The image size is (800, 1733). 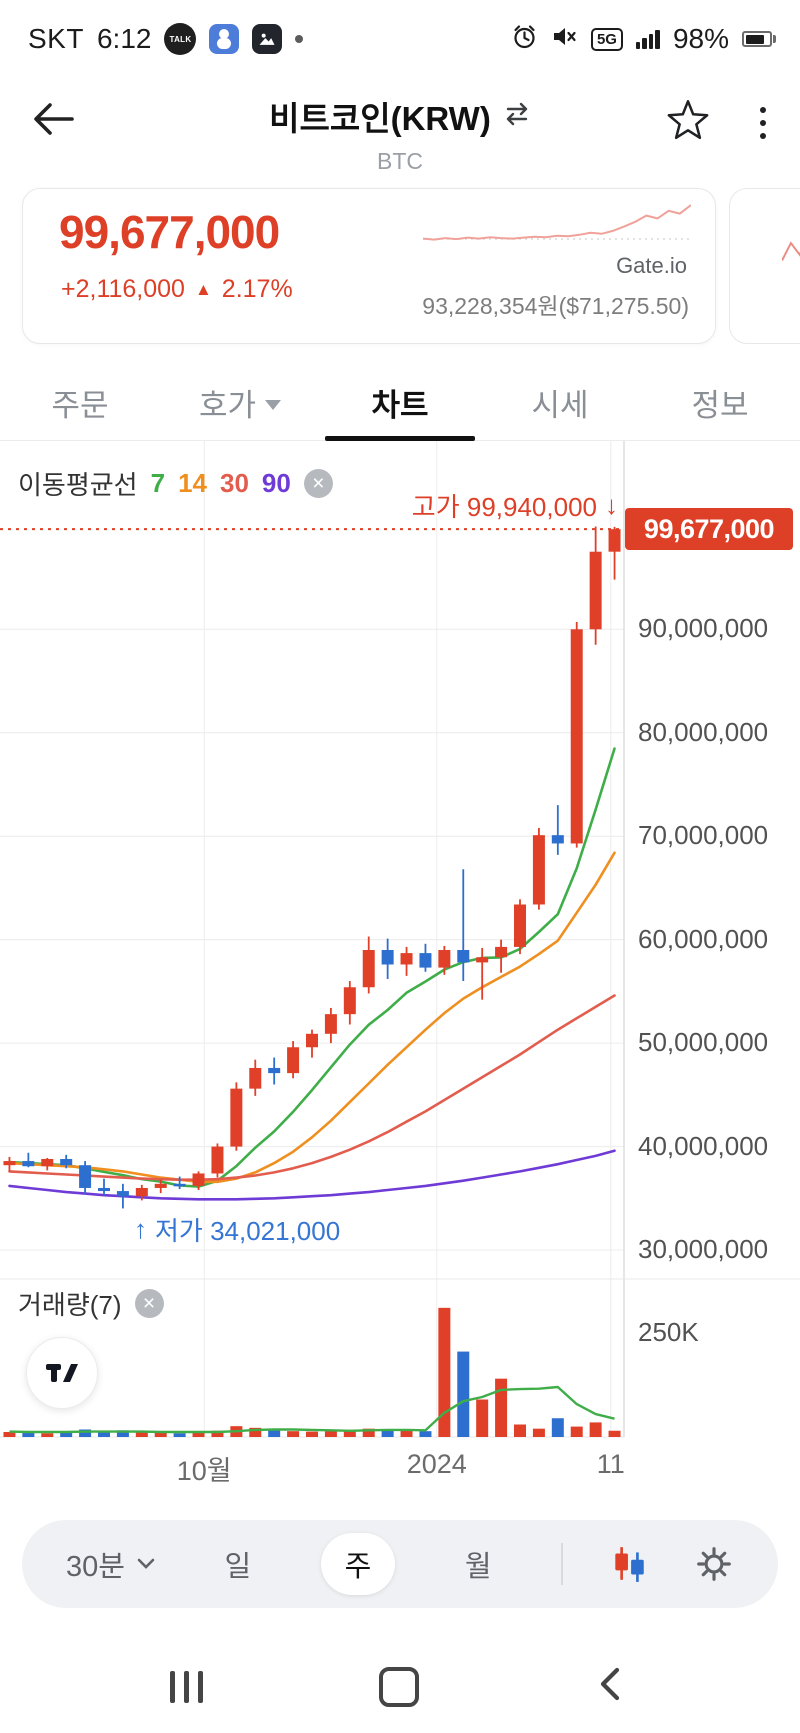 I want to click on timeframe-week-button: 주, so click(x=358, y=1564).